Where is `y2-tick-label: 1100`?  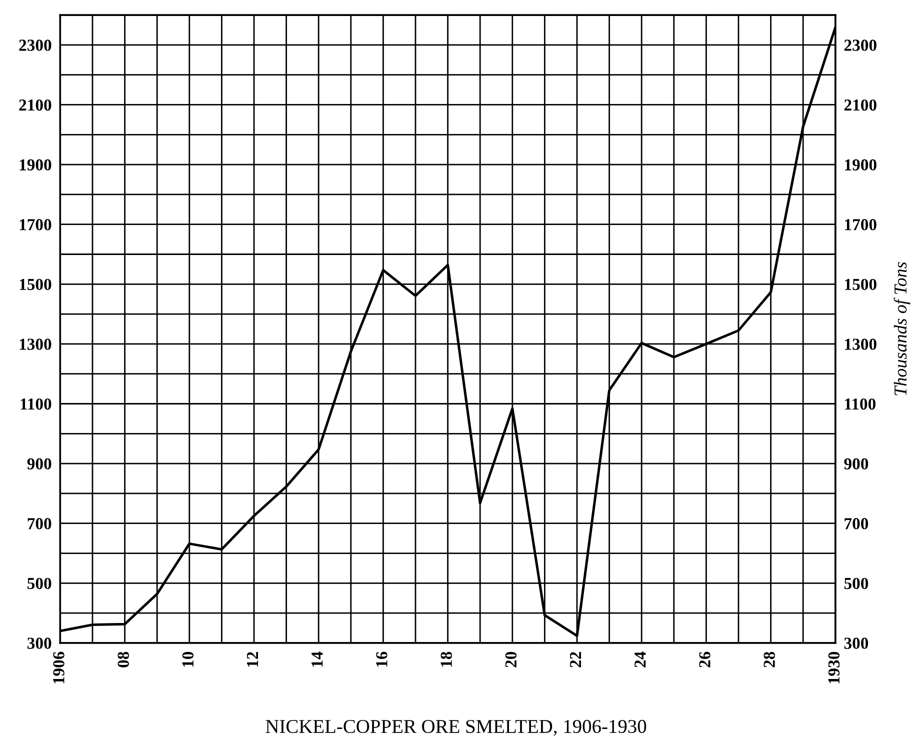 y2-tick-label: 1100 is located at coordinates (860, 404).